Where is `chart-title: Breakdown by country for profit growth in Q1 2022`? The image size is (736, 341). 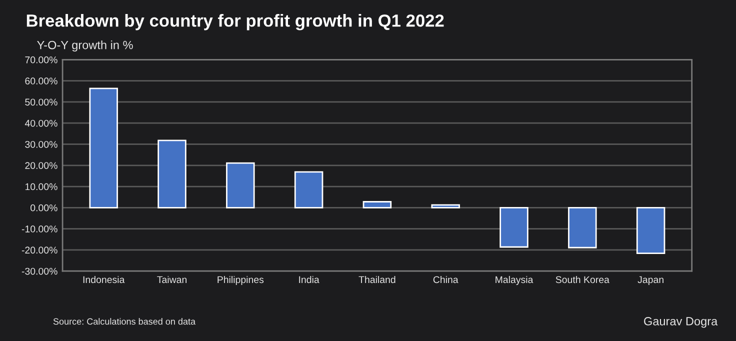
chart-title: Breakdown by country for profit growth in Q1 2022 is located at coordinates (235, 22).